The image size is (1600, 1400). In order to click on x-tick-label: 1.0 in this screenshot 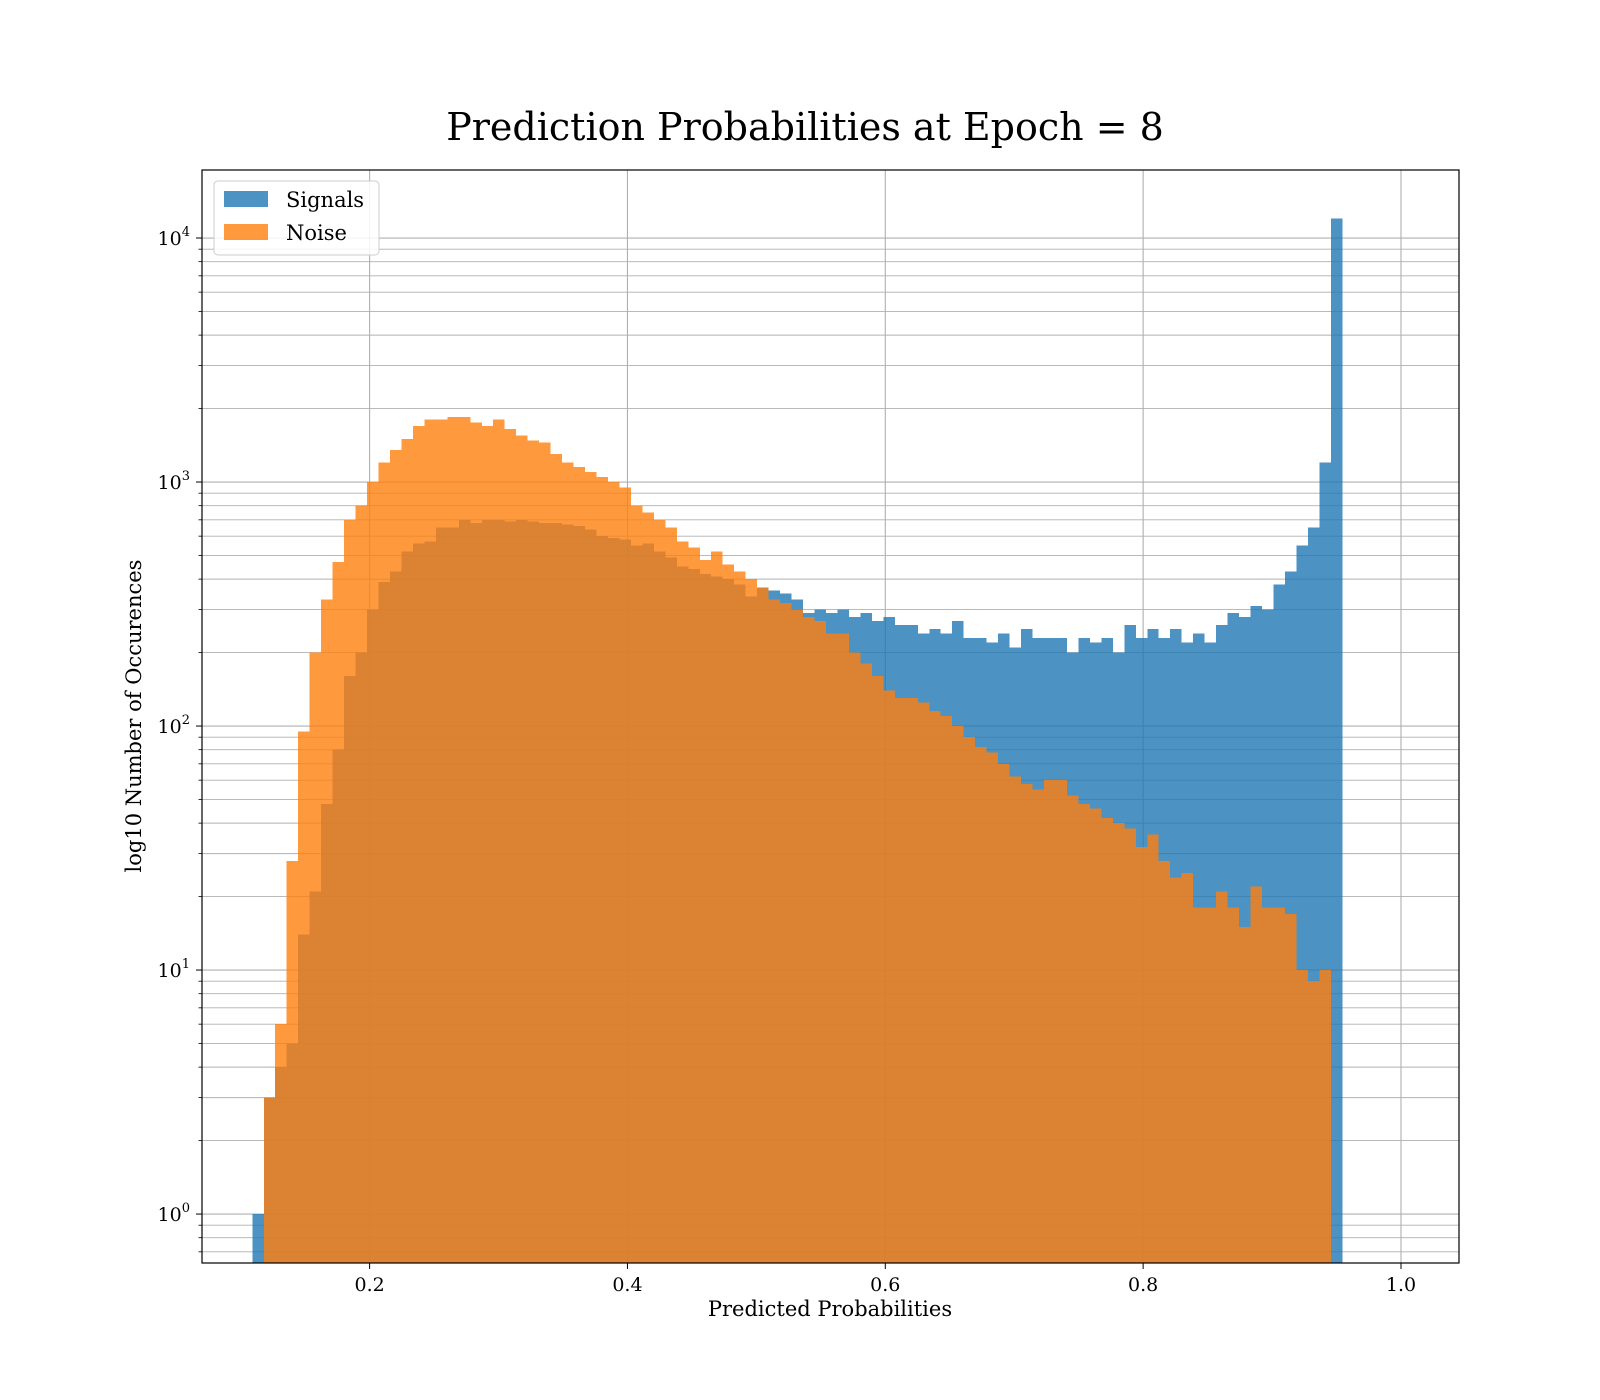, I will do `click(1401, 1285)`.